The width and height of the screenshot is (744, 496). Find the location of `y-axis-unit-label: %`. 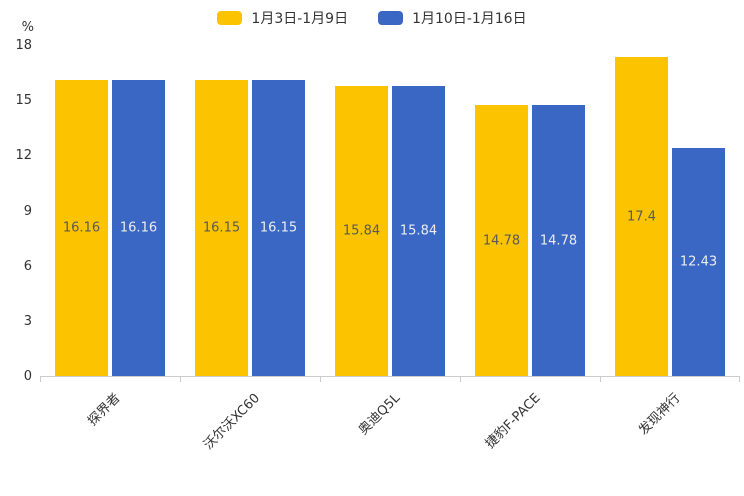

y-axis-unit-label: % is located at coordinates (27, 27).